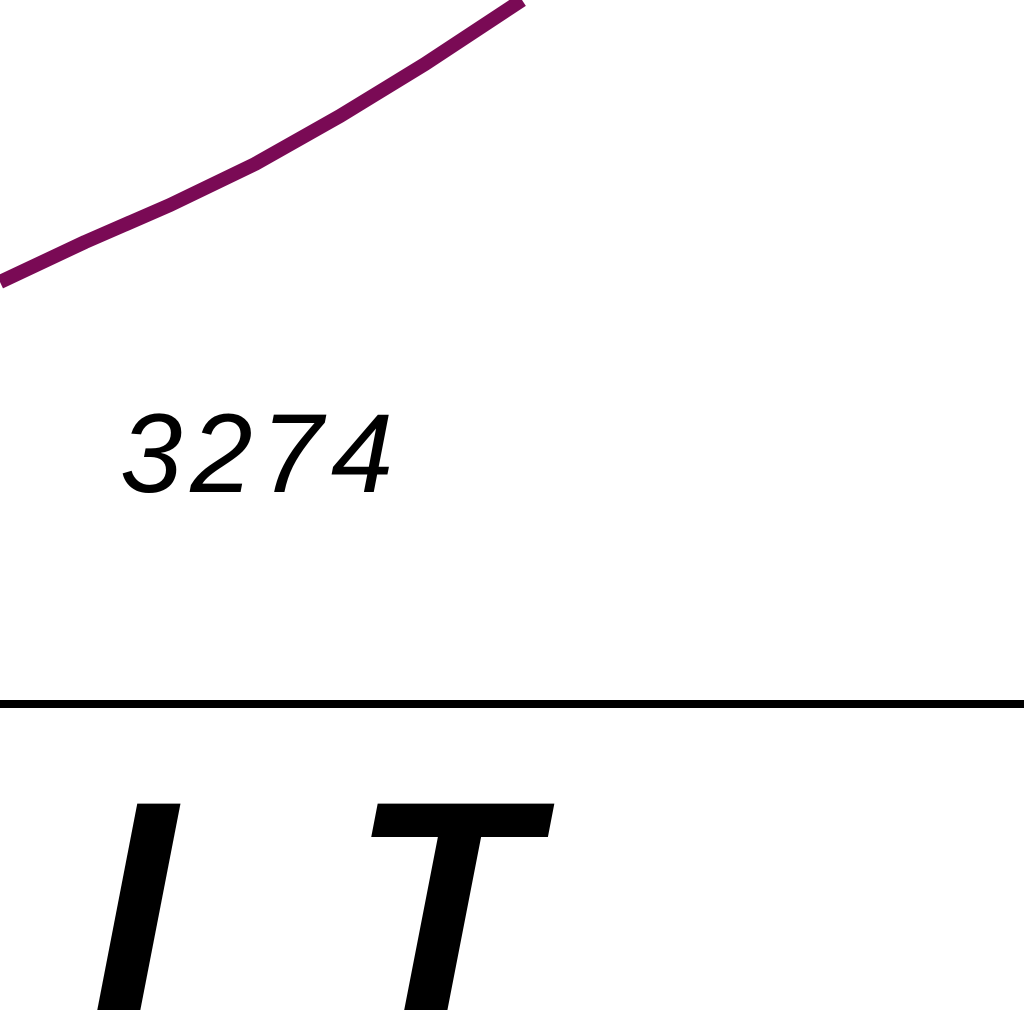 The height and width of the screenshot is (1024, 1024). What do you see at coordinates (260, 453) in the screenshot?
I see `data-label: 3274` at bounding box center [260, 453].